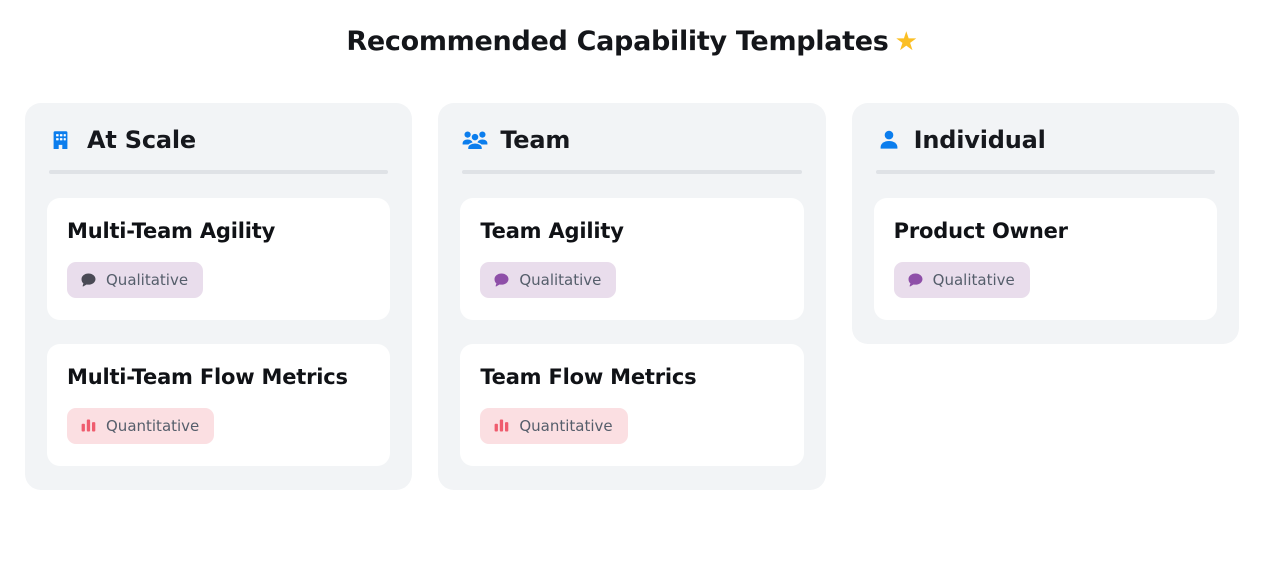 This screenshot has width=1264, height=581. What do you see at coordinates (552, 231) in the screenshot?
I see `template-card-title: Team Agility` at bounding box center [552, 231].